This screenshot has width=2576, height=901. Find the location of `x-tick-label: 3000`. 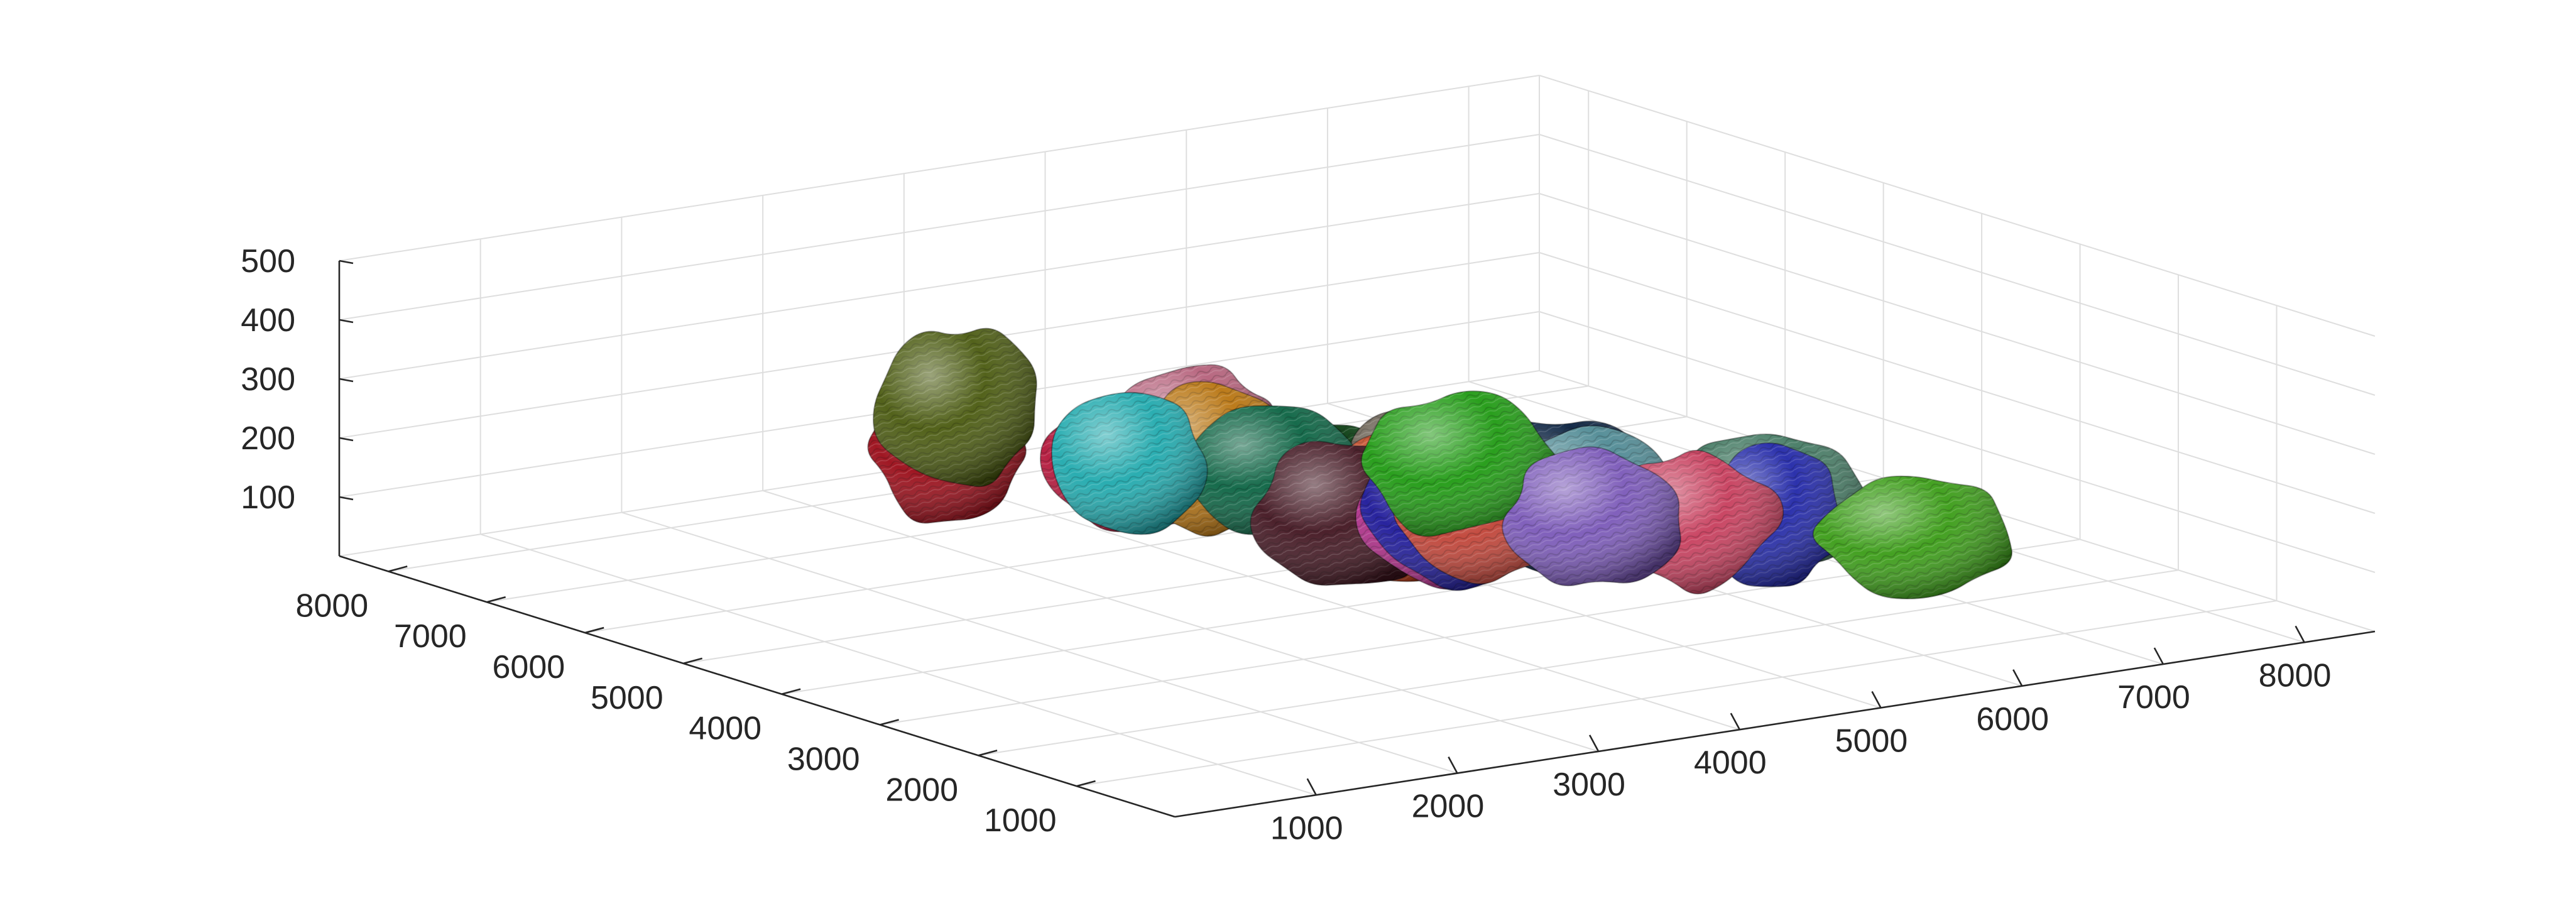

x-tick-label: 3000 is located at coordinates (1589, 785).